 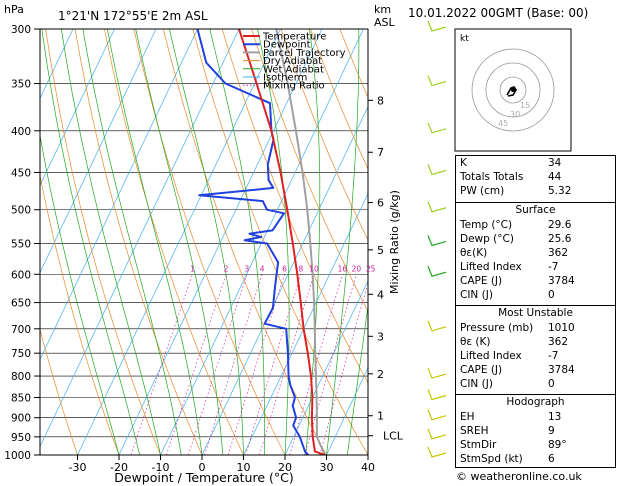 I want to click on x-axis-label: Dewpoint / Temperature (°C), so click(x=203, y=477).